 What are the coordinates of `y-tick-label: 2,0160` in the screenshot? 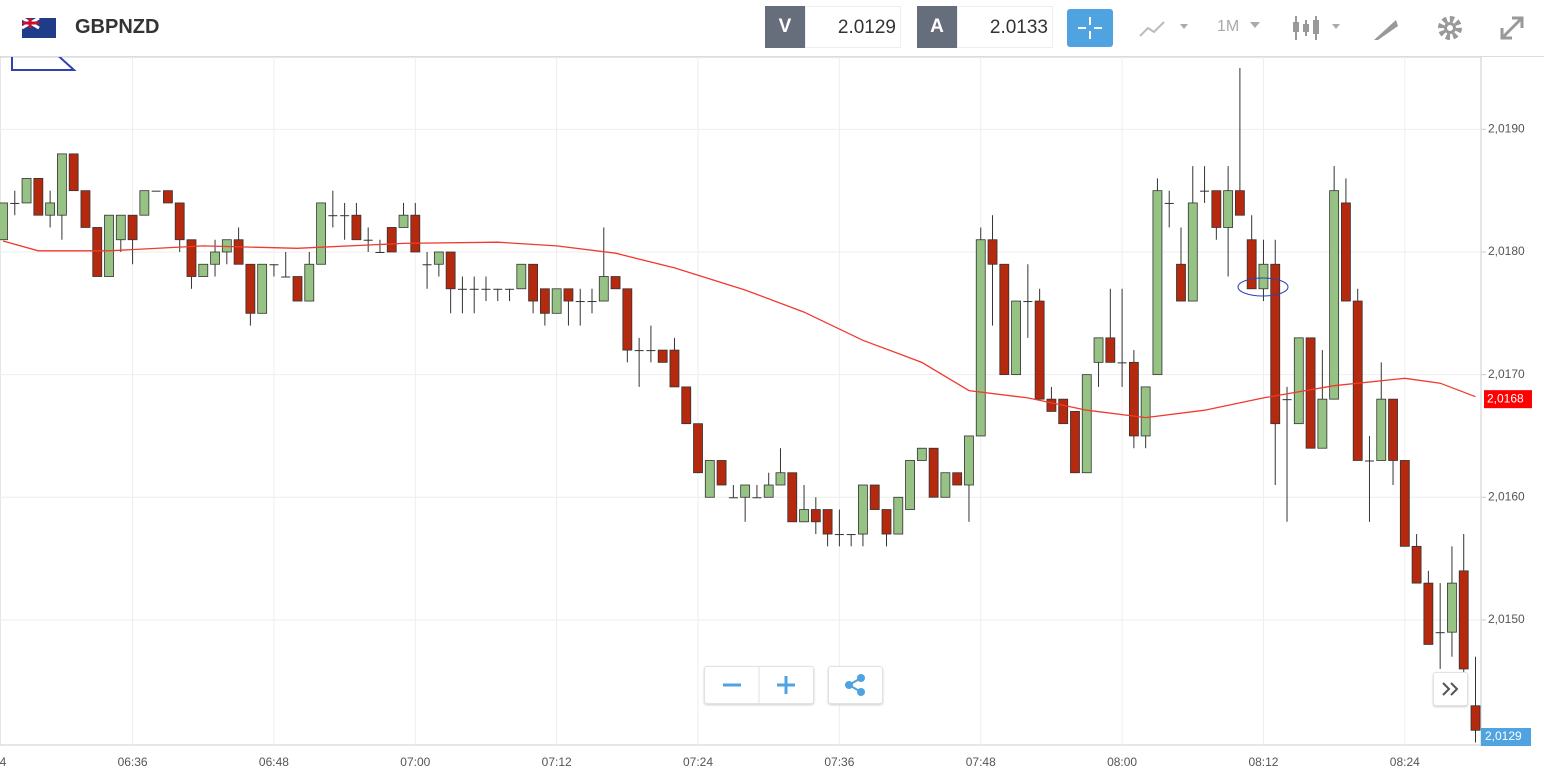 It's located at (1506, 496).